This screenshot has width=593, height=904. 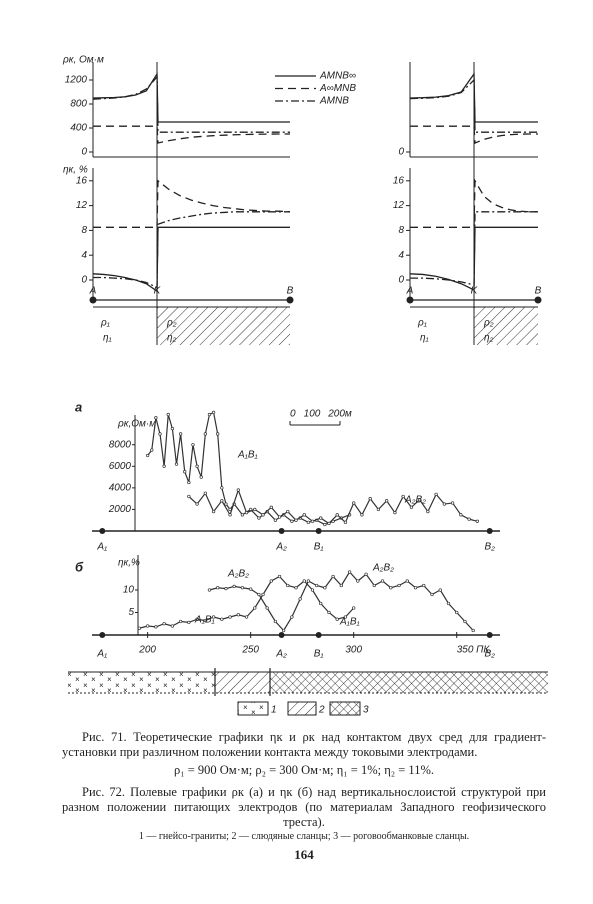 What do you see at coordinates (78, 128) in the screenshot?
I see `y-tick-label: 400` at bounding box center [78, 128].